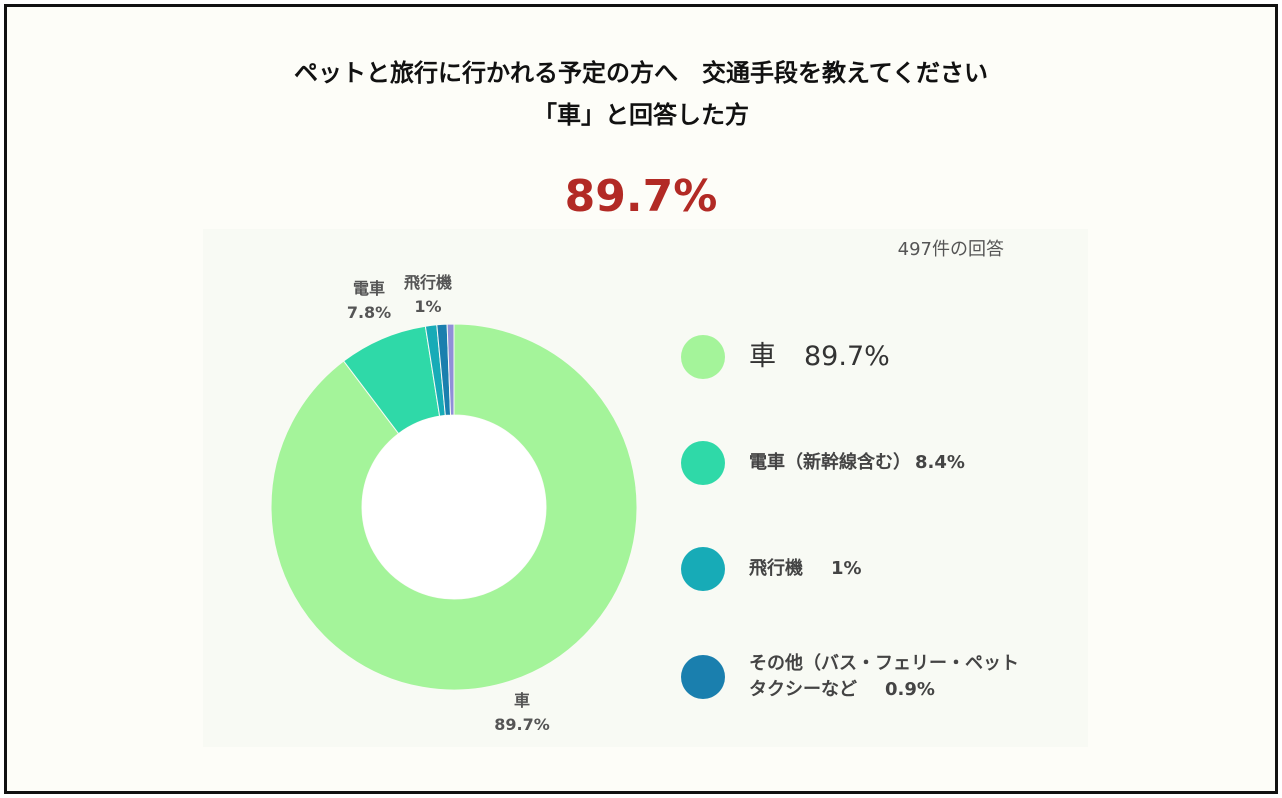  I want to click on legend-item-train: 電車（新幹線含む） 8.4%, so click(823, 463).